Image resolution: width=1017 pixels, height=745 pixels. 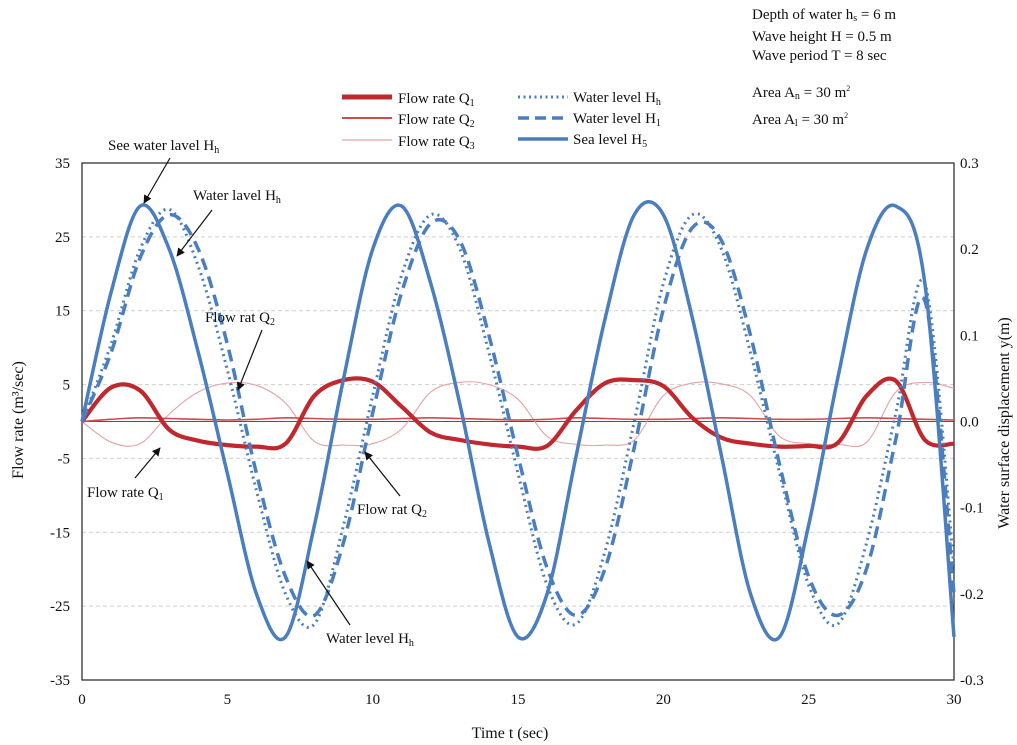 I want to click on annotation-flow-q2-1: Flow rat Q2, so click(x=240, y=319).